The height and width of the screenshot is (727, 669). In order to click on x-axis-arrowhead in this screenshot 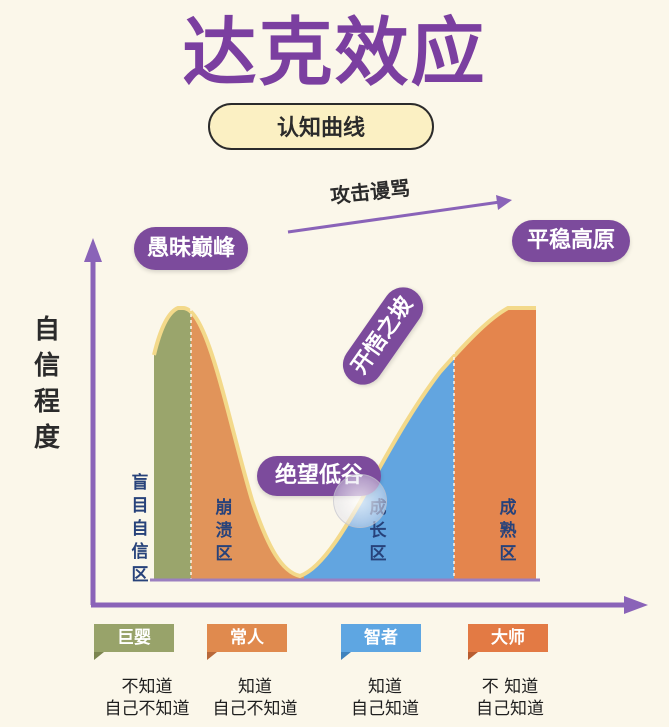, I will do `click(636, 605)`.